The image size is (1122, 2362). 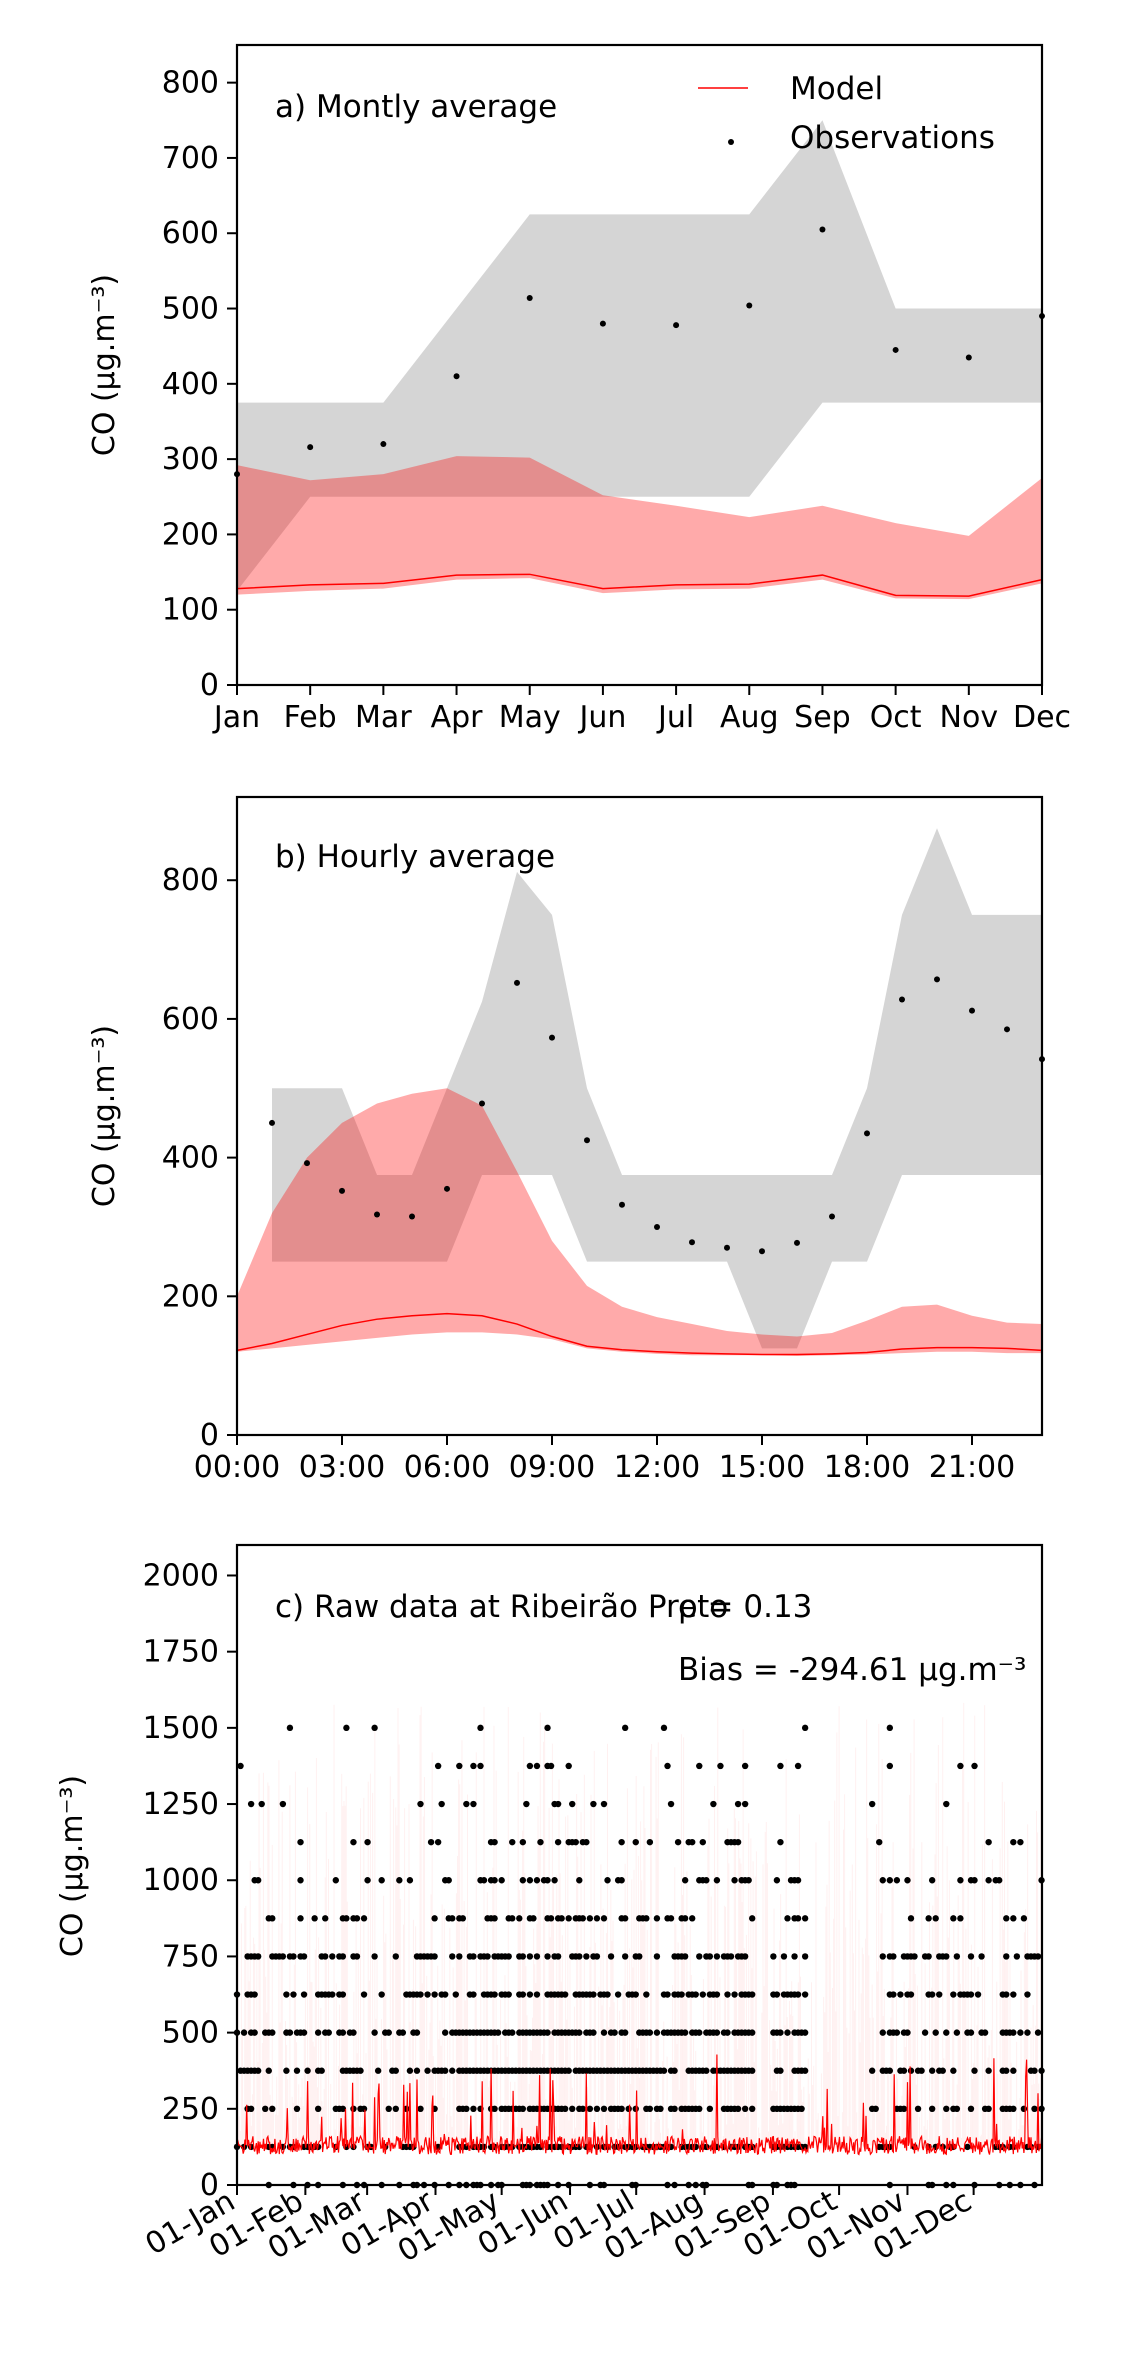 I want to click on legend: Model Observations, so click(x=846, y=113).